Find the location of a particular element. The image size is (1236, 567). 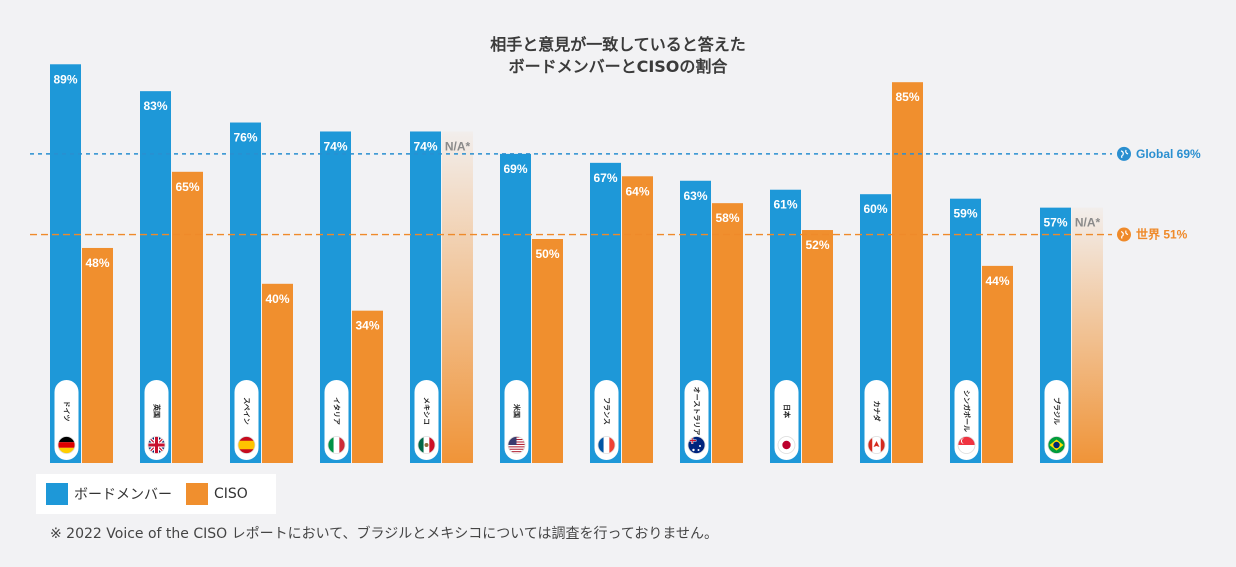

spain-flag-icon is located at coordinates (246, 445).